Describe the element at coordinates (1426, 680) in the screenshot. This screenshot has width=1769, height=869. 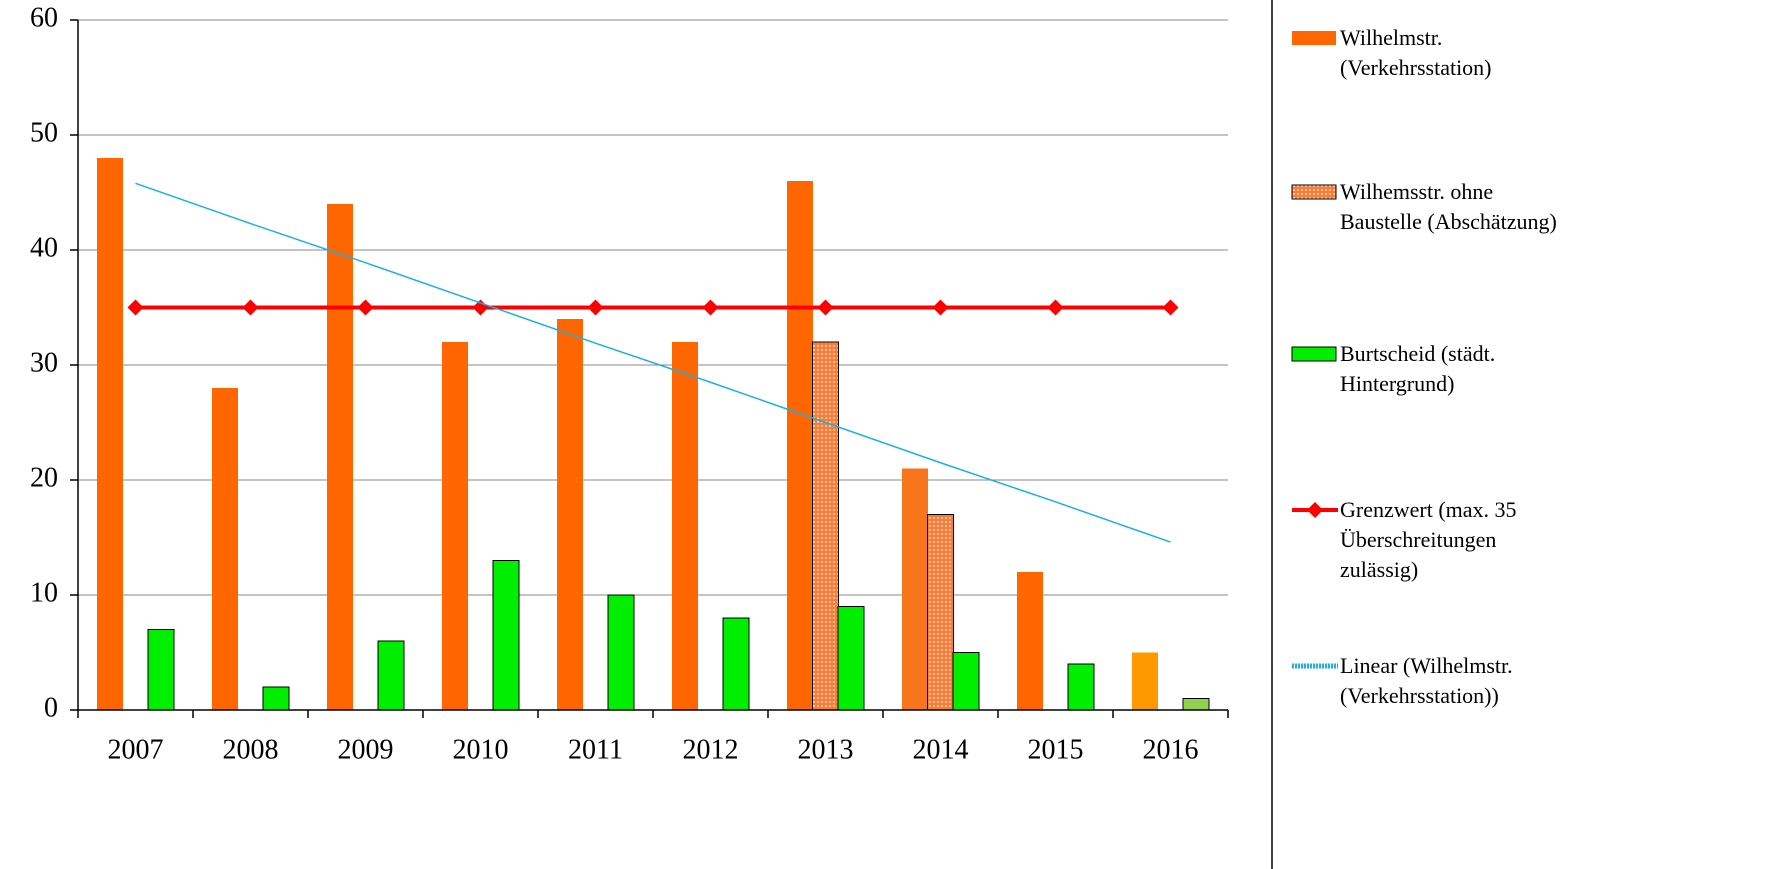
I see `legend-label: Linear (Wilhelmstr. (Verkehrsstation))` at that location.